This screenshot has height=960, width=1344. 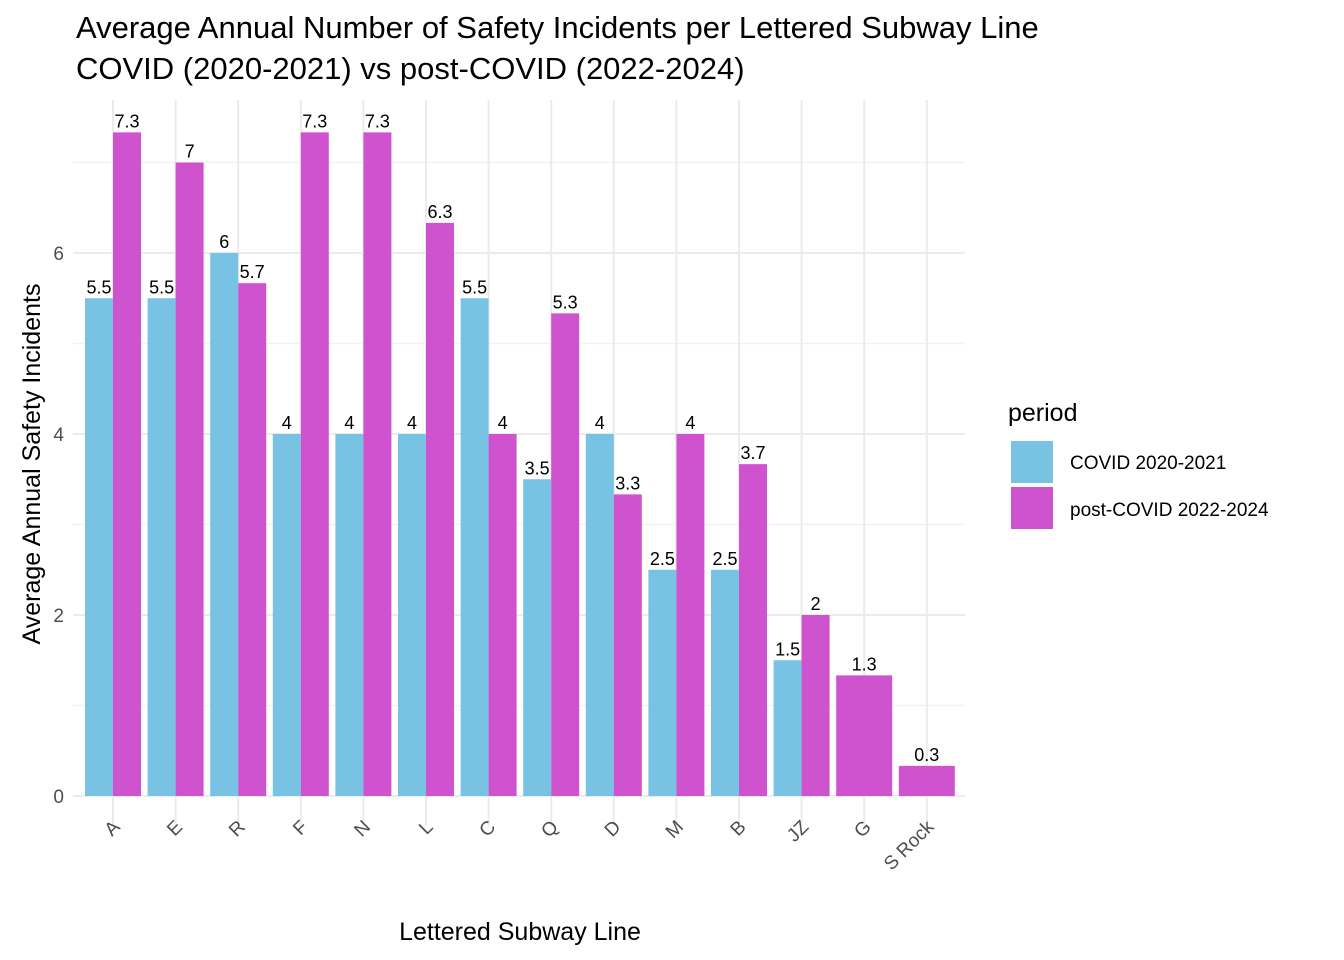 I want to click on data-label-post-covid: 6.3, so click(x=439, y=212).